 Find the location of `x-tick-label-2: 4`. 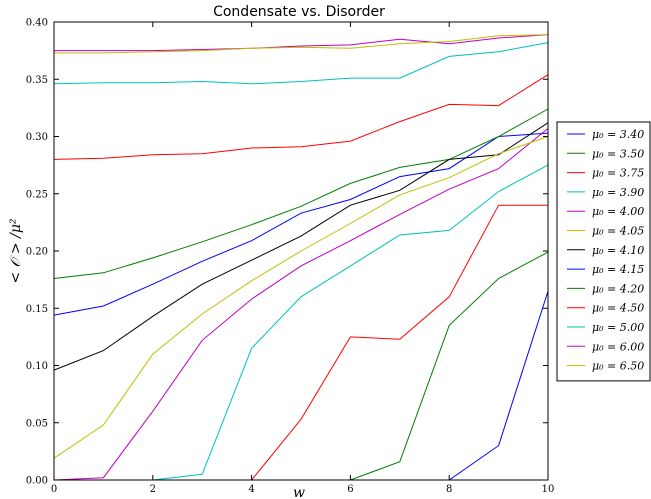

x-tick-label-2: 4 is located at coordinates (251, 489).